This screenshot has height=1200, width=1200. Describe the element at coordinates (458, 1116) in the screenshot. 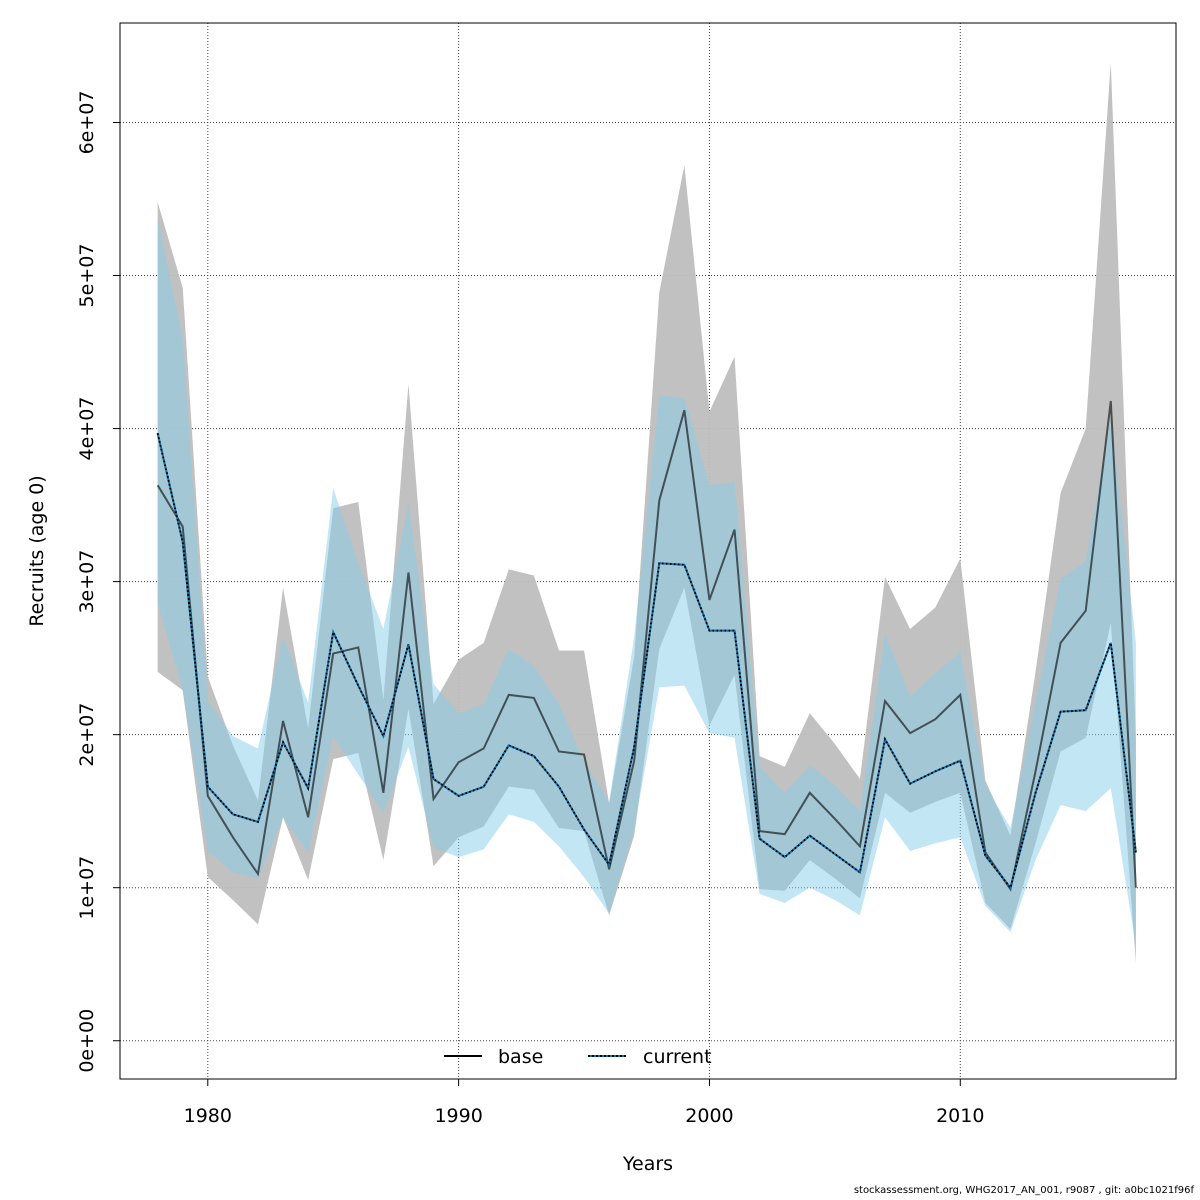

I see `x-tick-label: 1990` at that location.